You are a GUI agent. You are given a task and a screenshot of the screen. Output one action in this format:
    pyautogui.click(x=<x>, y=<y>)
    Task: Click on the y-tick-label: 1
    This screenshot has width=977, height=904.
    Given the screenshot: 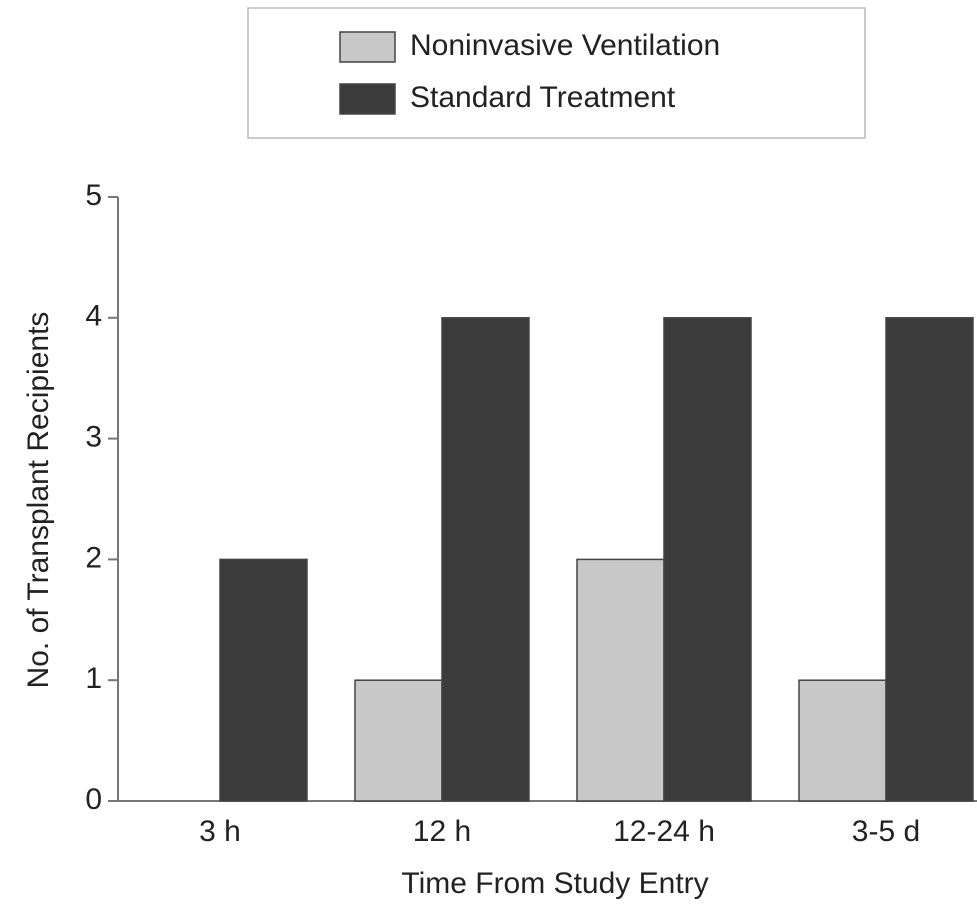 What is the action you would take?
    pyautogui.click(x=93, y=678)
    